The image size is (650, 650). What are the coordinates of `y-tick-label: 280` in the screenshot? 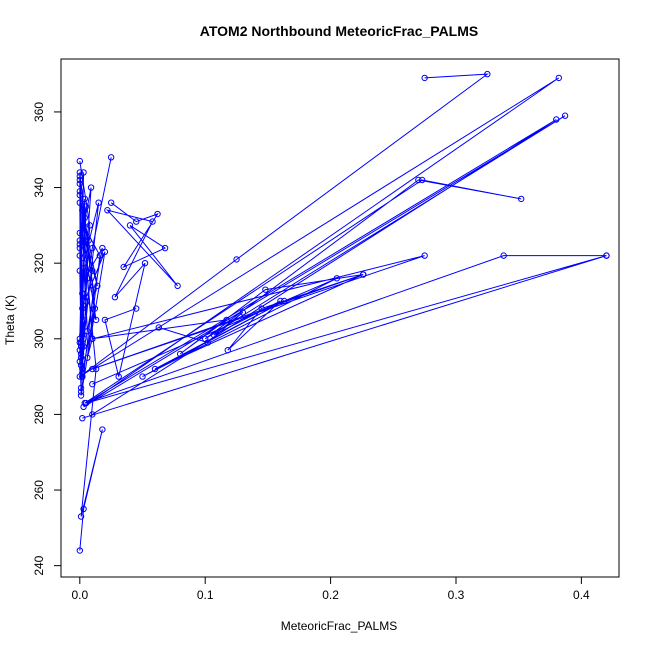 It's located at (39, 414).